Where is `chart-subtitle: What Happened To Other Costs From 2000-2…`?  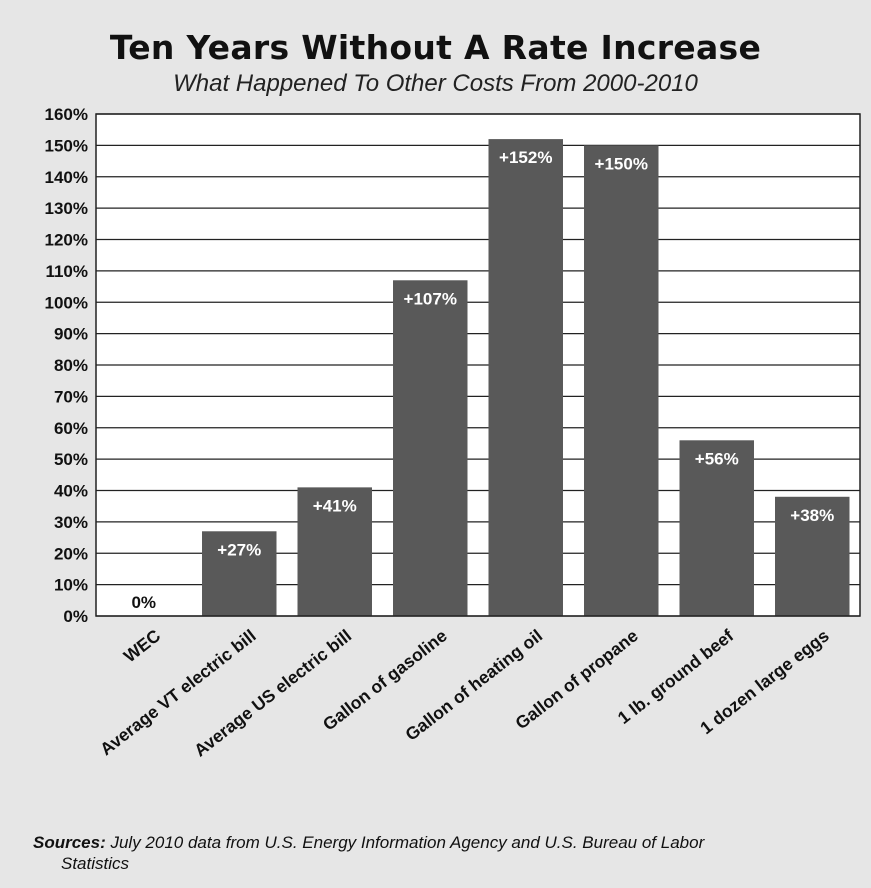
chart-subtitle: What Happened To Other Costs From 2000-2… is located at coordinates (435, 83).